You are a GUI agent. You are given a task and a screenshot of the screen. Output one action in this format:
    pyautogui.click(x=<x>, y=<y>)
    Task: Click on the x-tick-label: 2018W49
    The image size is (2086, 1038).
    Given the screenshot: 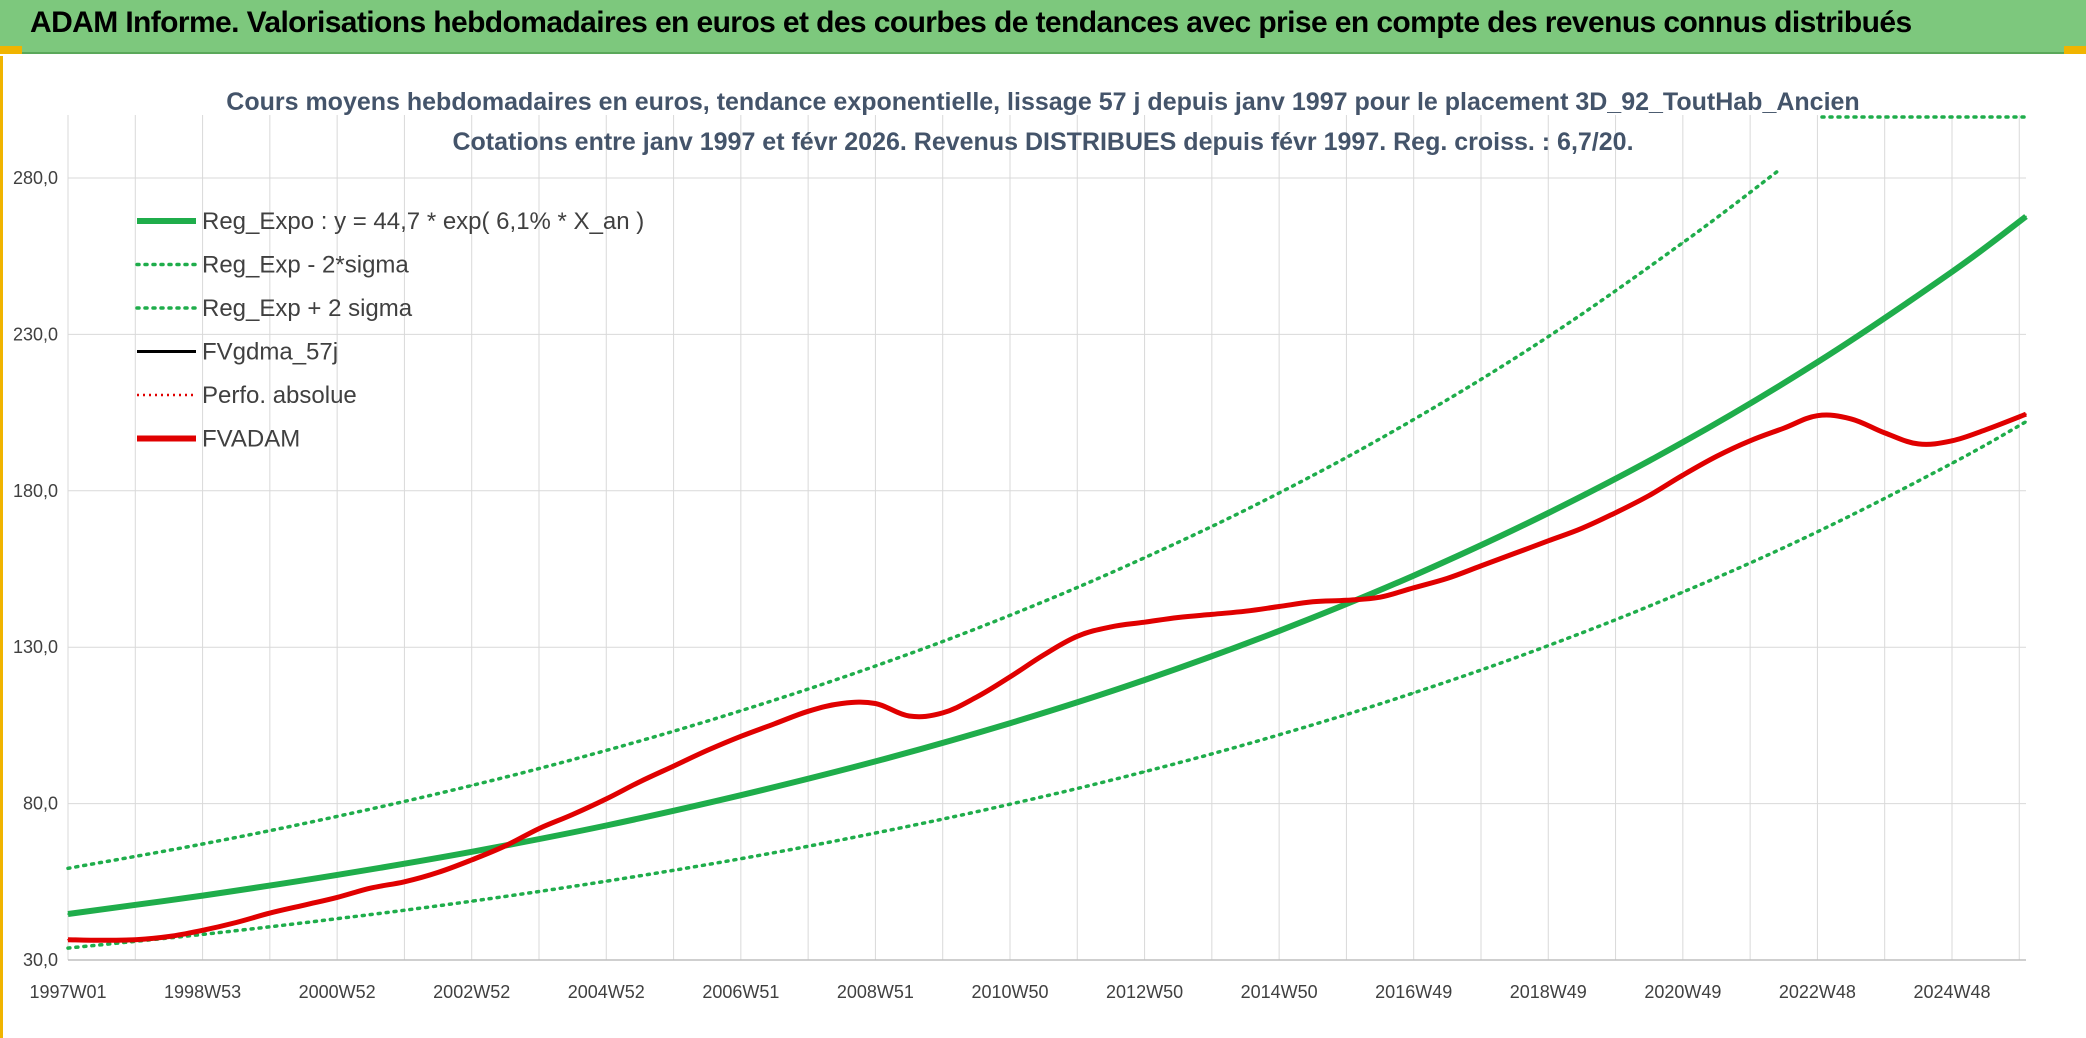 What is the action you would take?
    pyautogui.click(x=1548, y=992)
    